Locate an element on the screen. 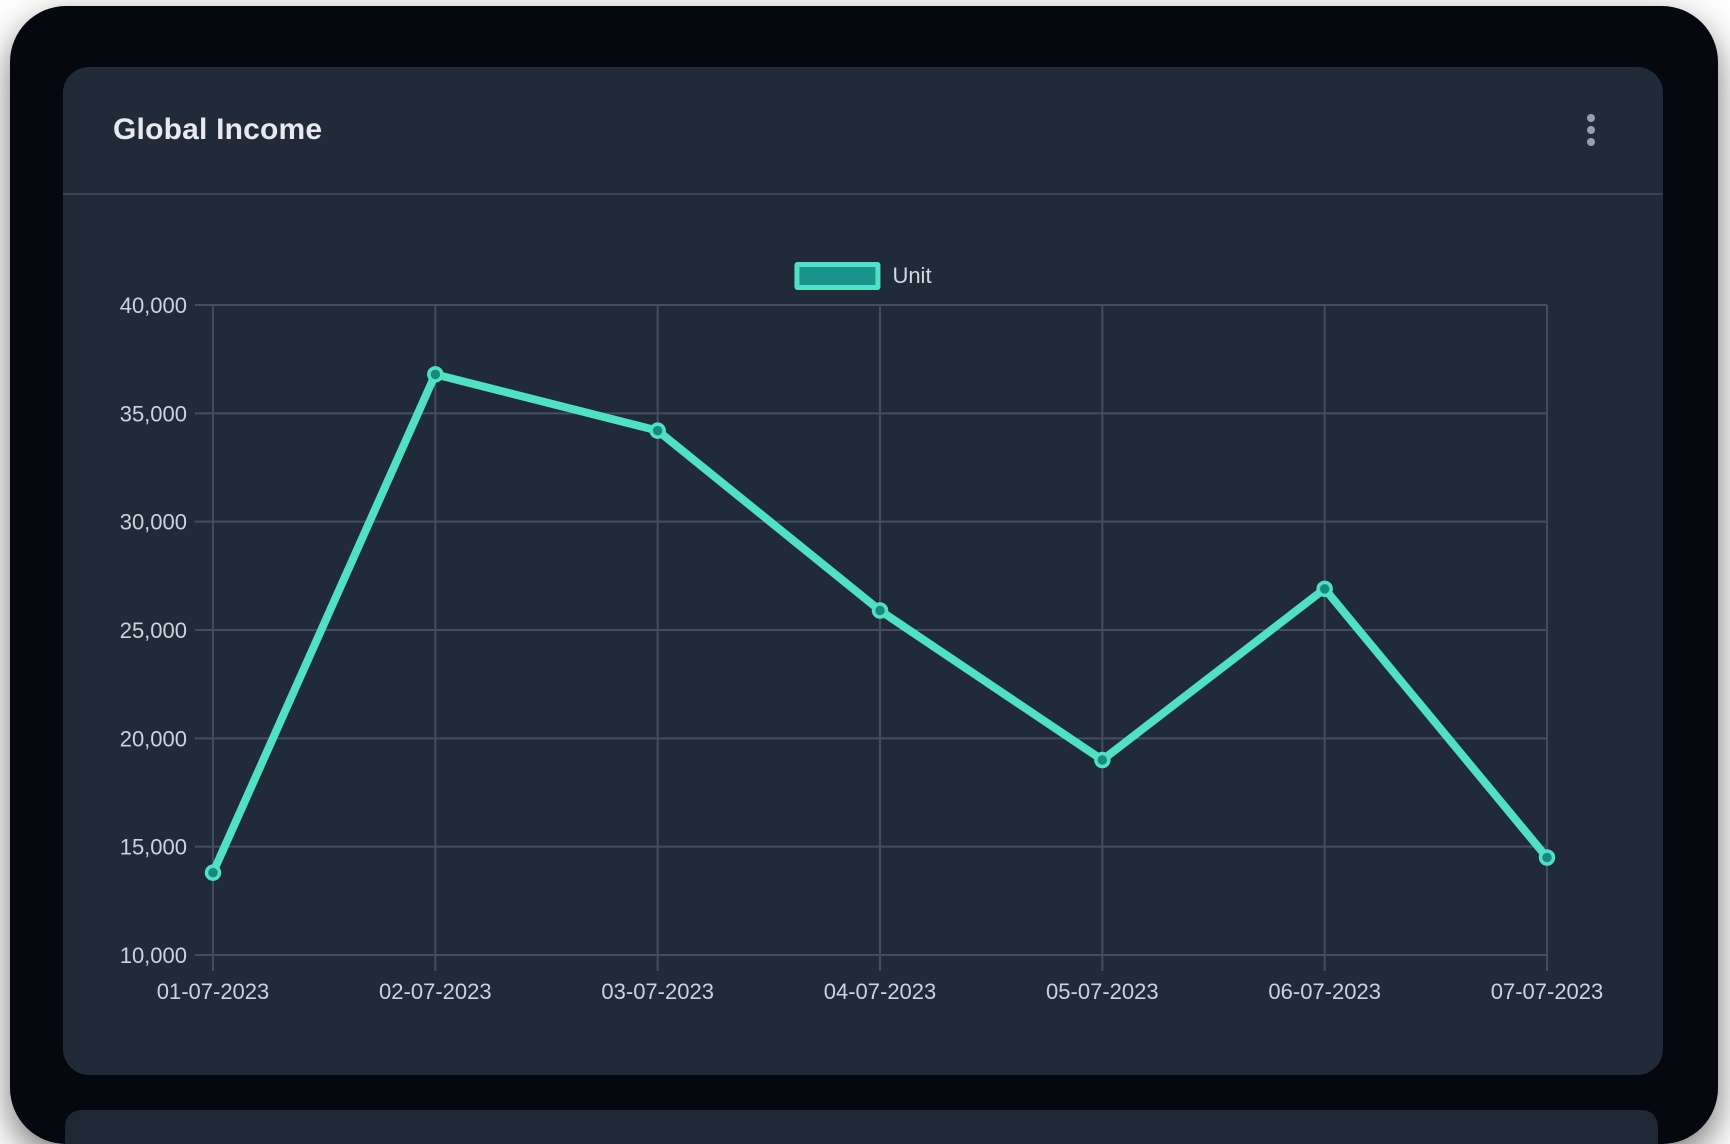 Image resolution: width=1730 pixels, height=1144 pixels. svg-text: 35,000 is located at coordinates (153, 413).